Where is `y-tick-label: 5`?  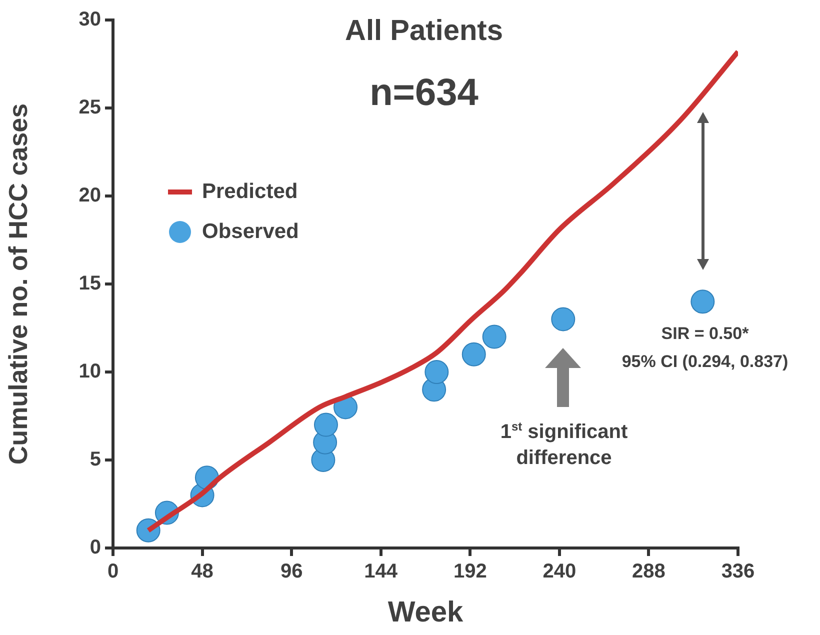 y-tick-label: 5 is located at coordinates (95, 459).